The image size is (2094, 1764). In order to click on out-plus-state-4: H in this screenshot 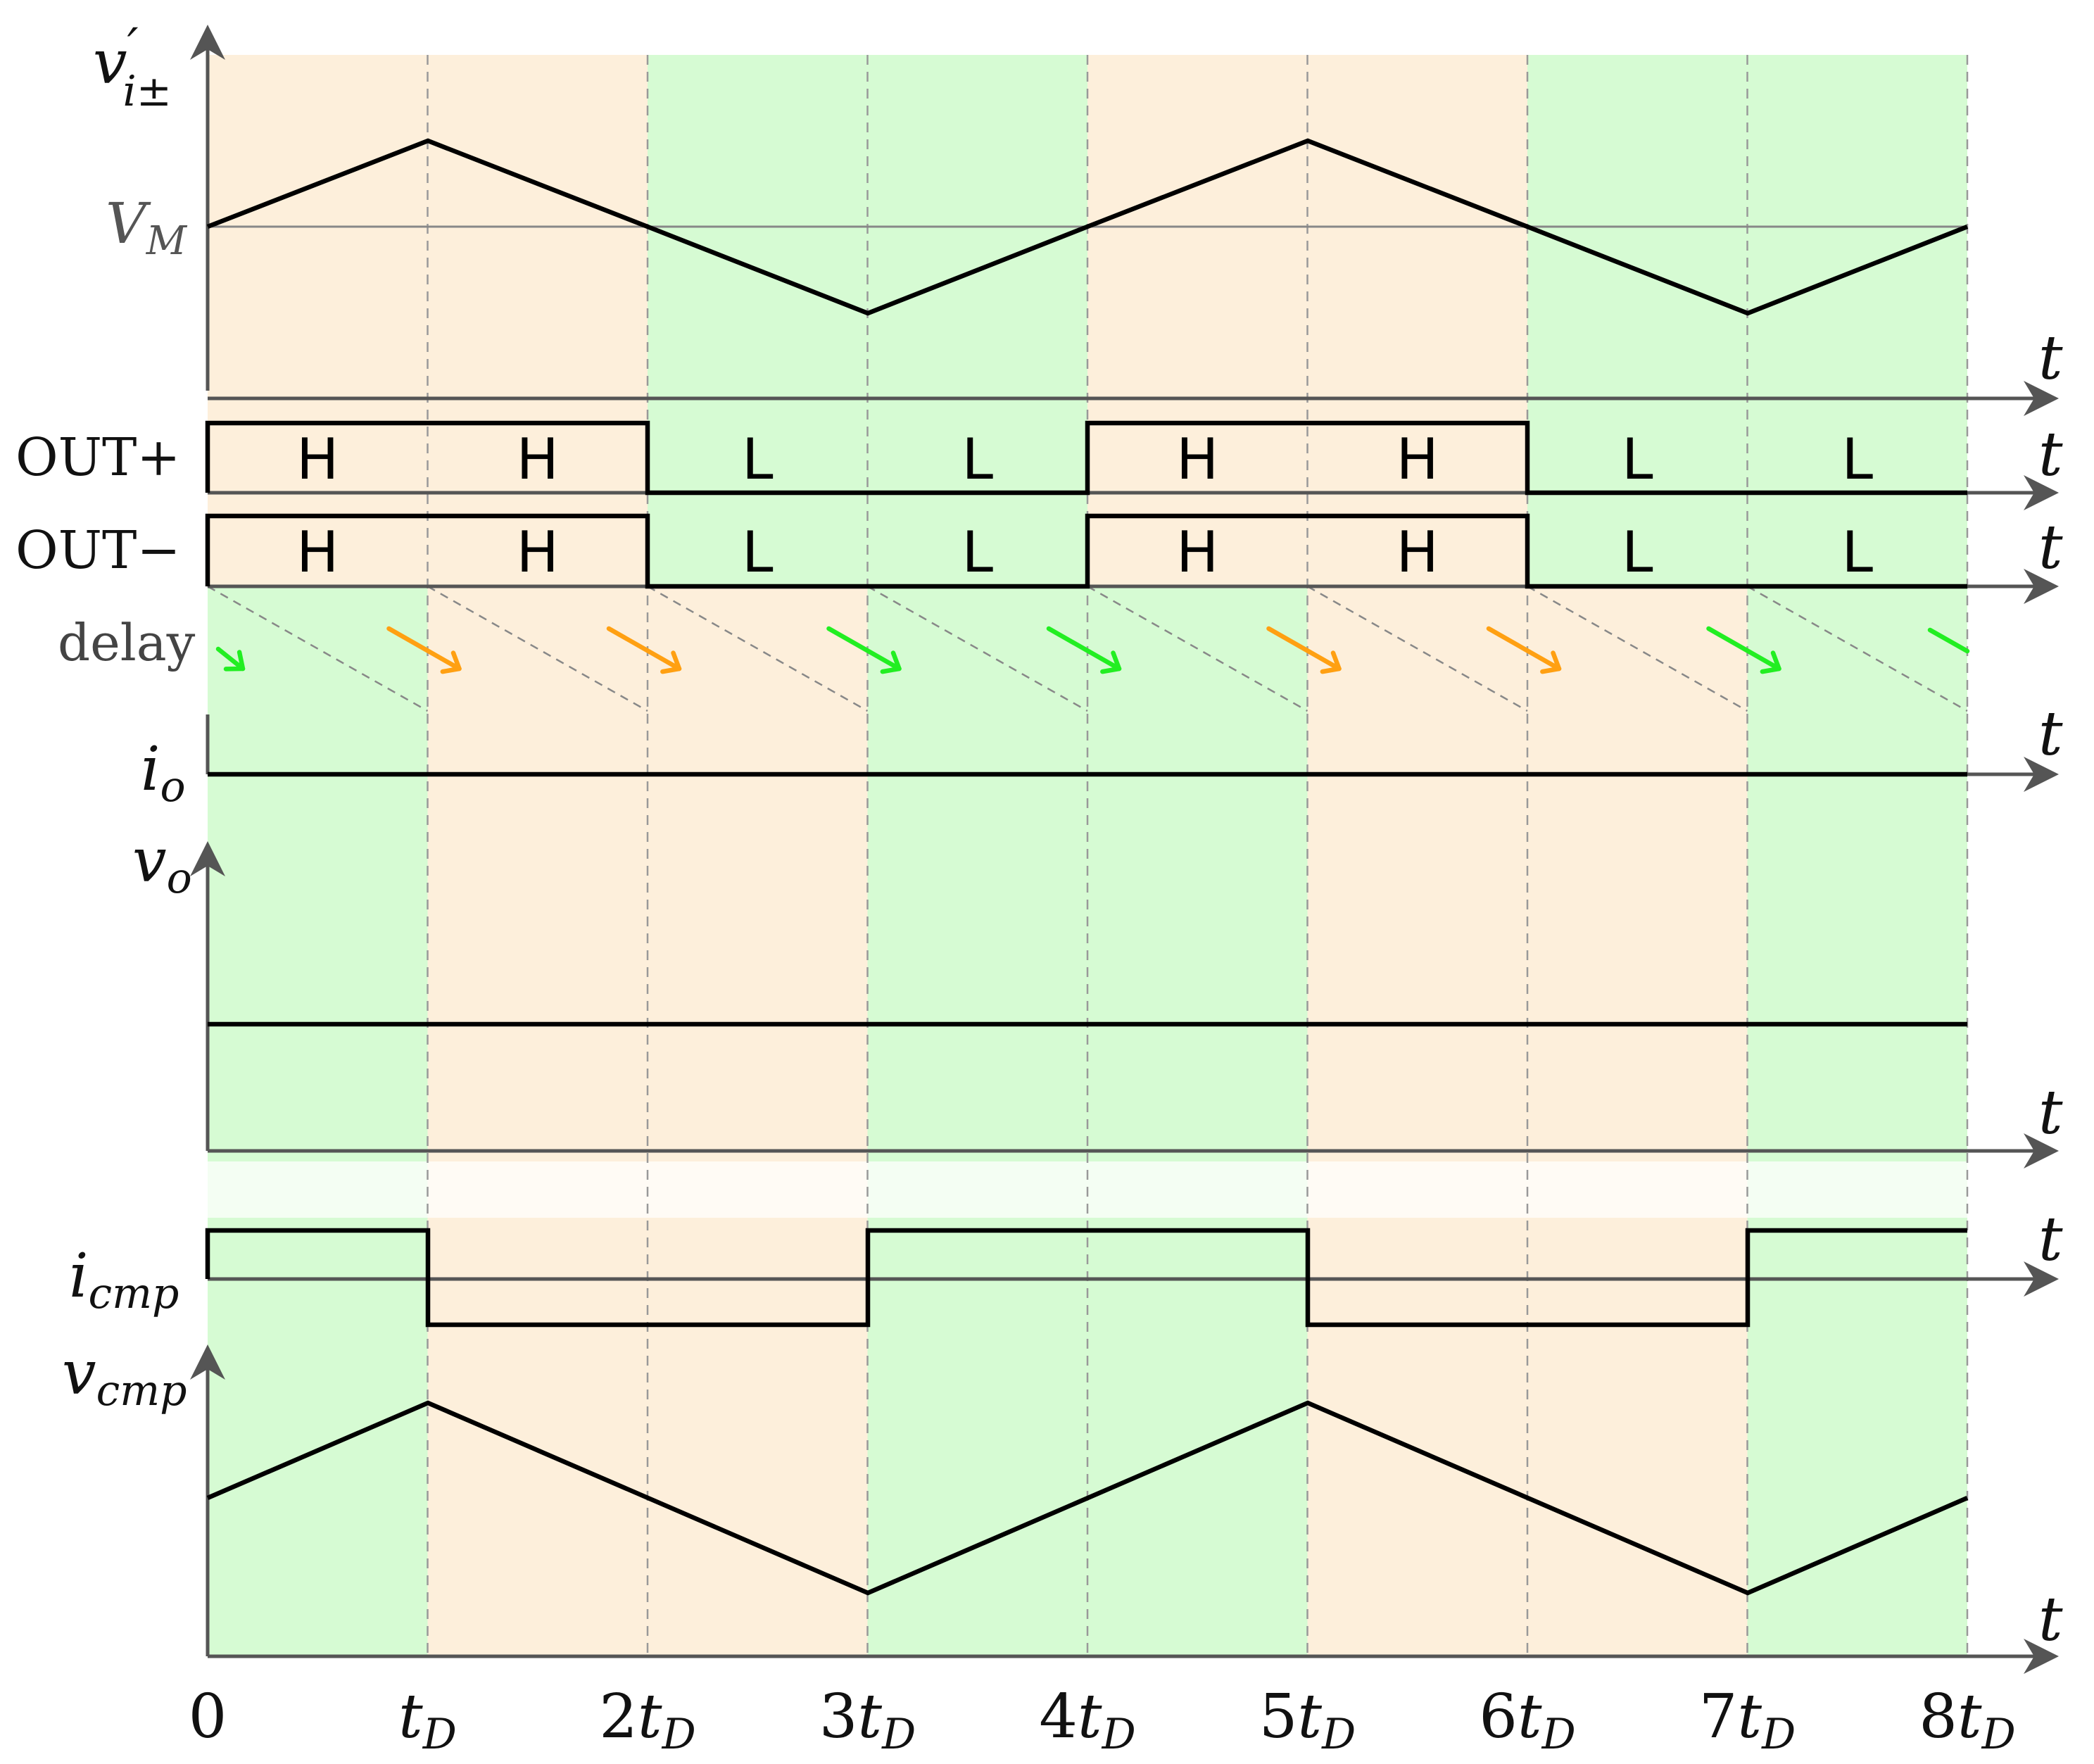, I will do `click(1197, 459)`.